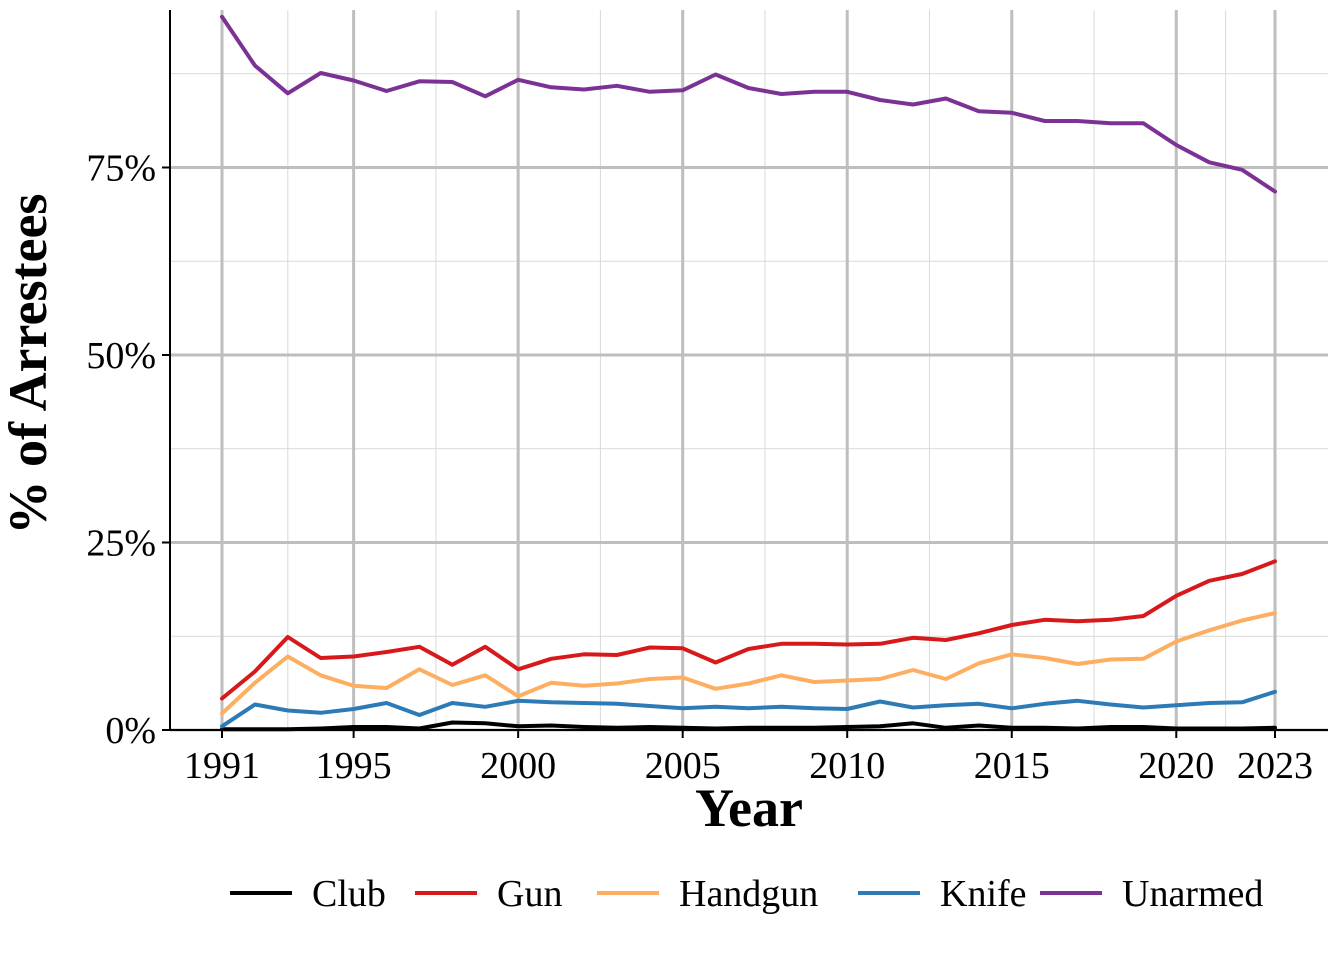  What do you see at coordinates (1192, 894) in the screenshot?
I see `legend-label-unarmed: Unarmed` at bounding box center [1192, 894].